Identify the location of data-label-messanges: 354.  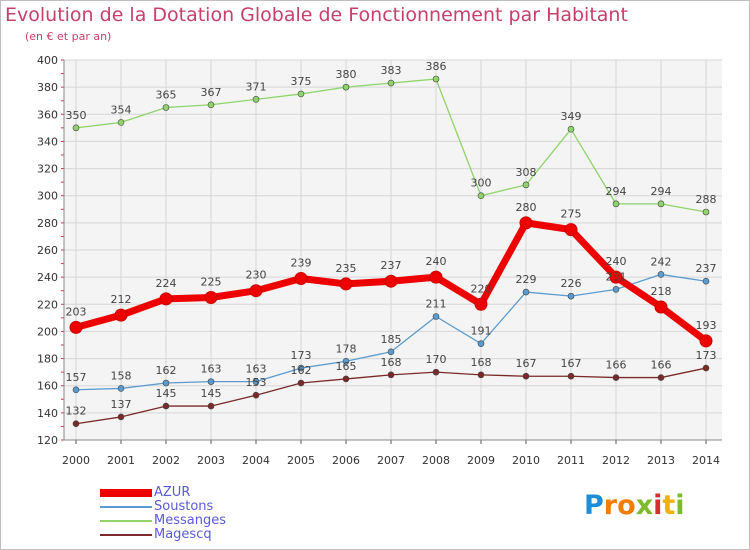
(121, 109).